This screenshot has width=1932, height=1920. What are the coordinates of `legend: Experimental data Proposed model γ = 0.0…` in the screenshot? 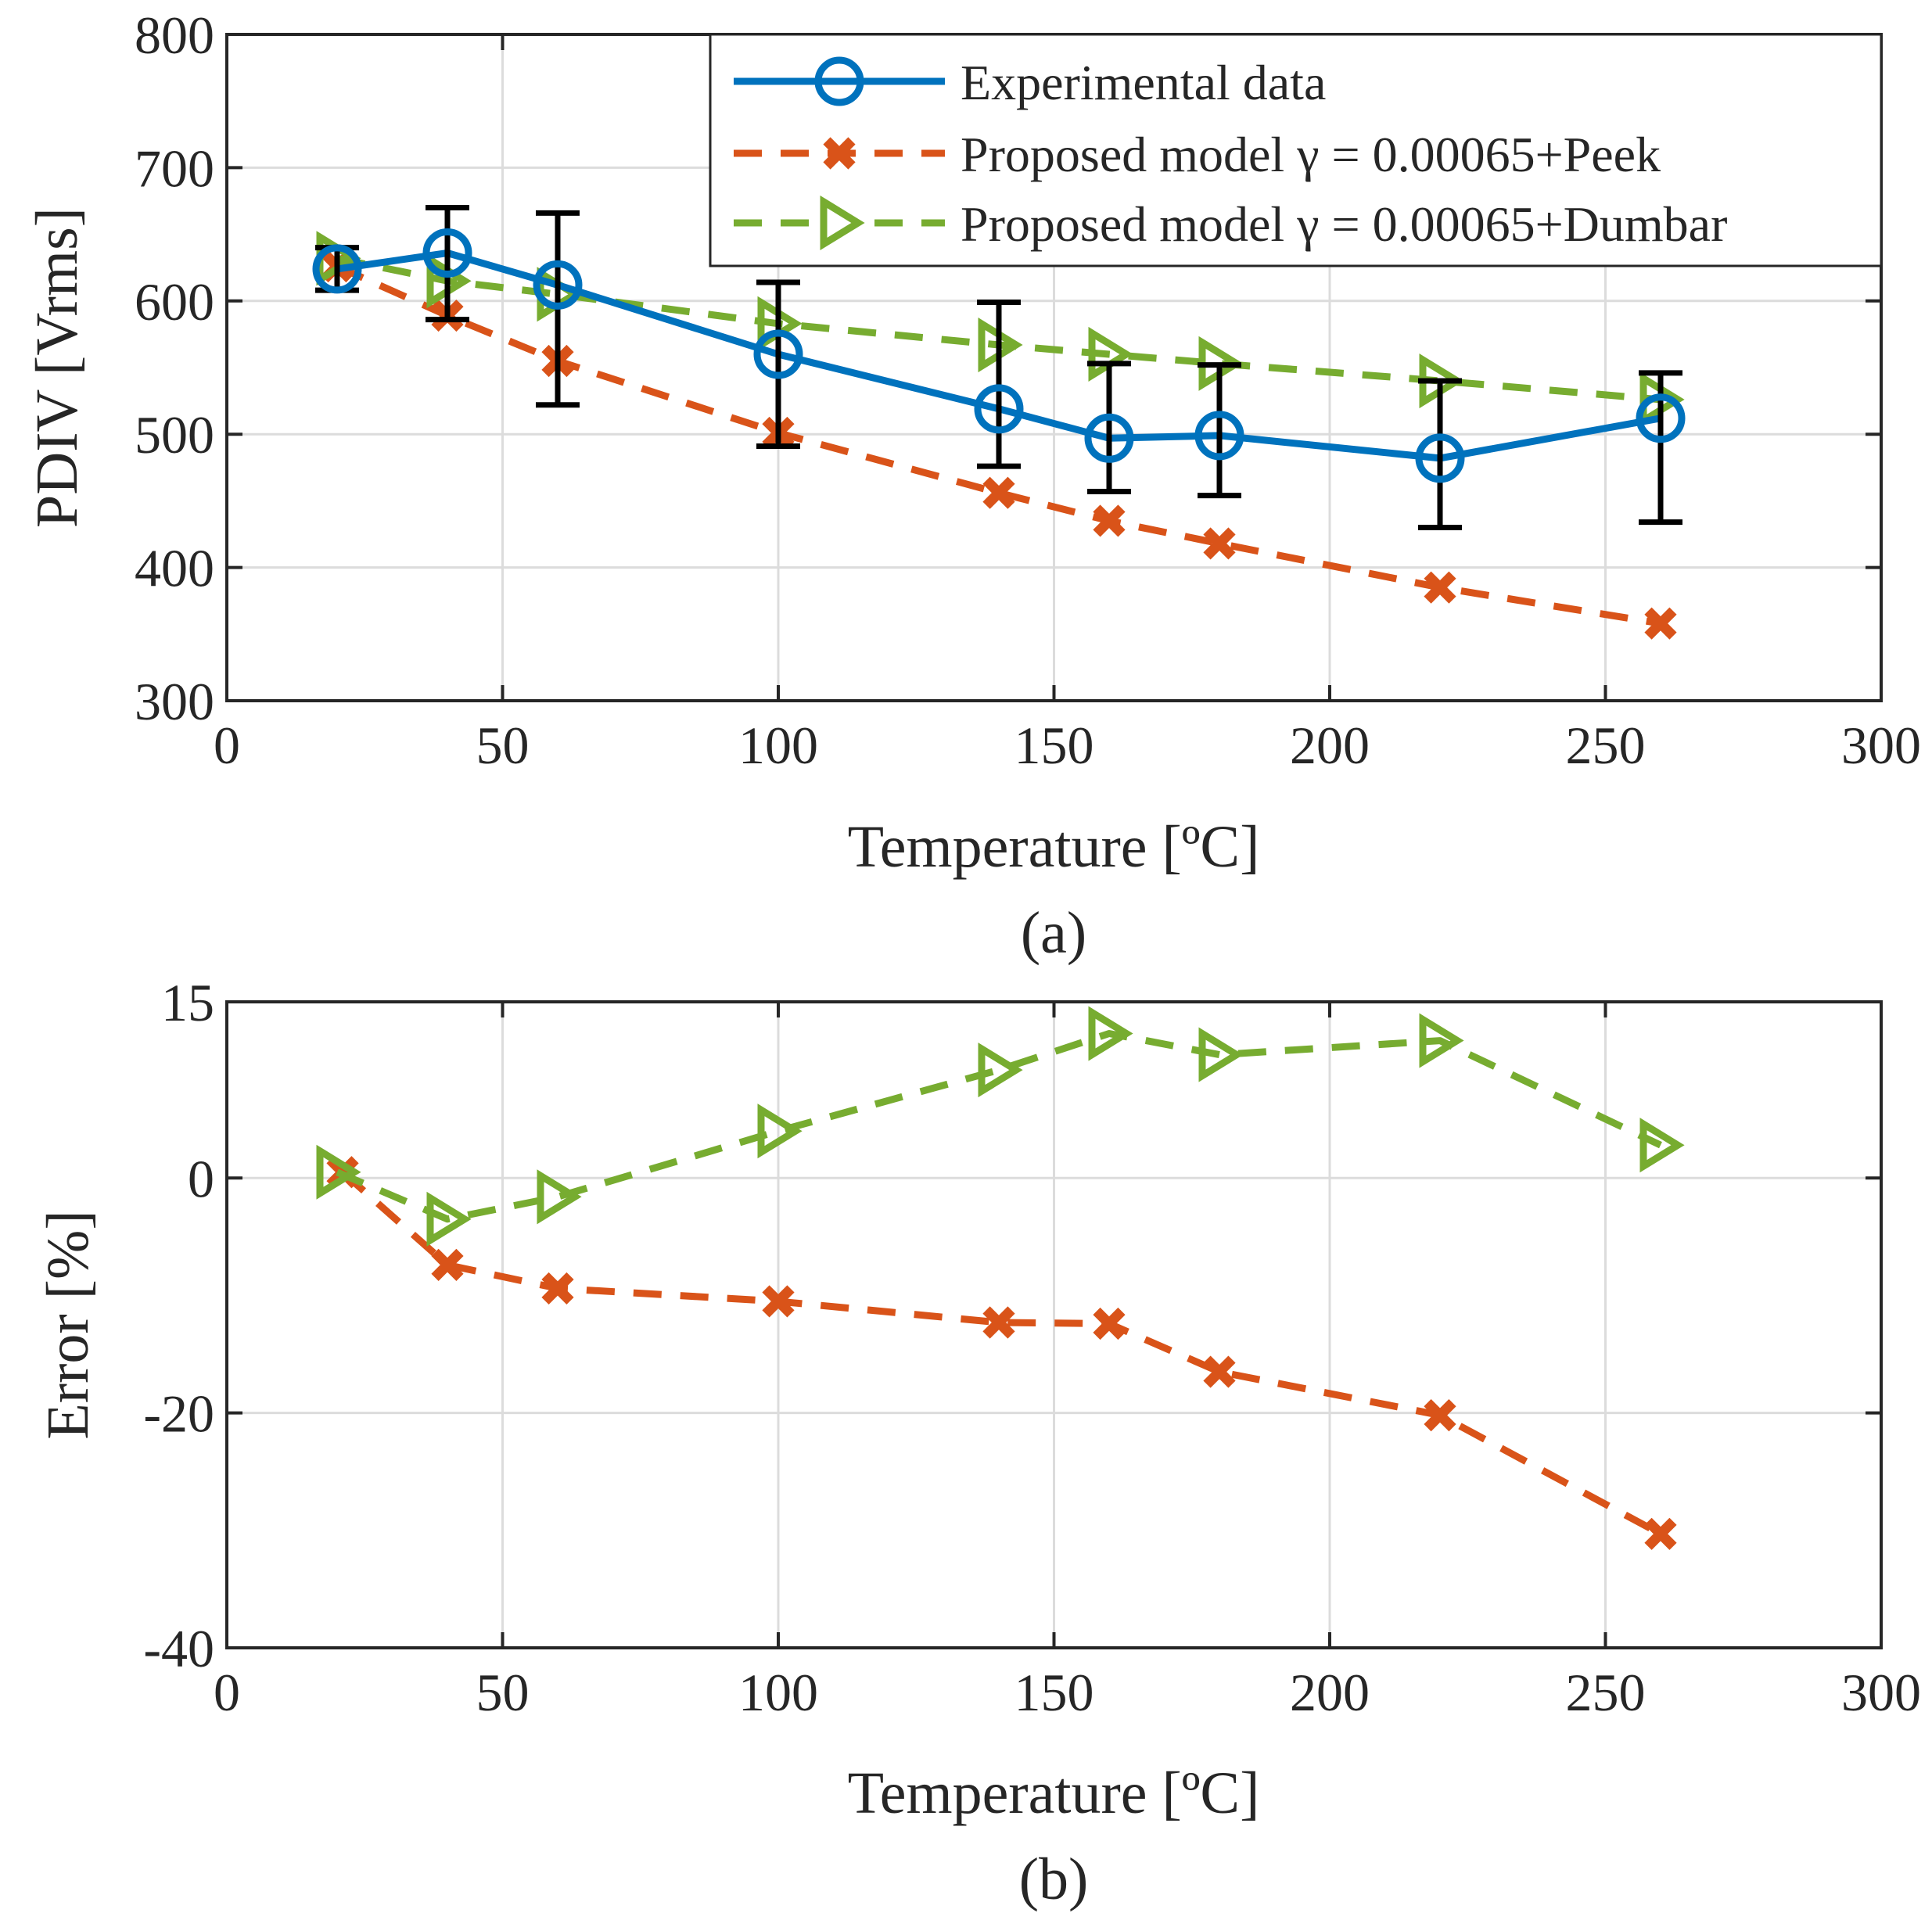 It's located at (1296, 150).